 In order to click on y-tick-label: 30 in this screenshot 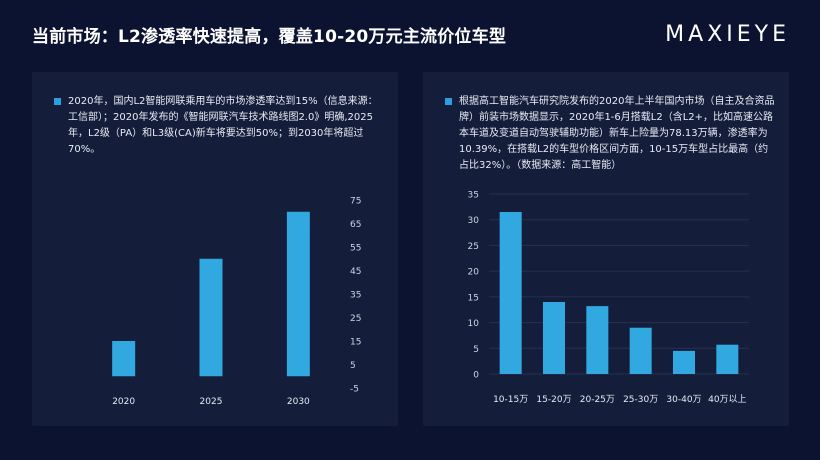, I will do `click(474, 221)`.